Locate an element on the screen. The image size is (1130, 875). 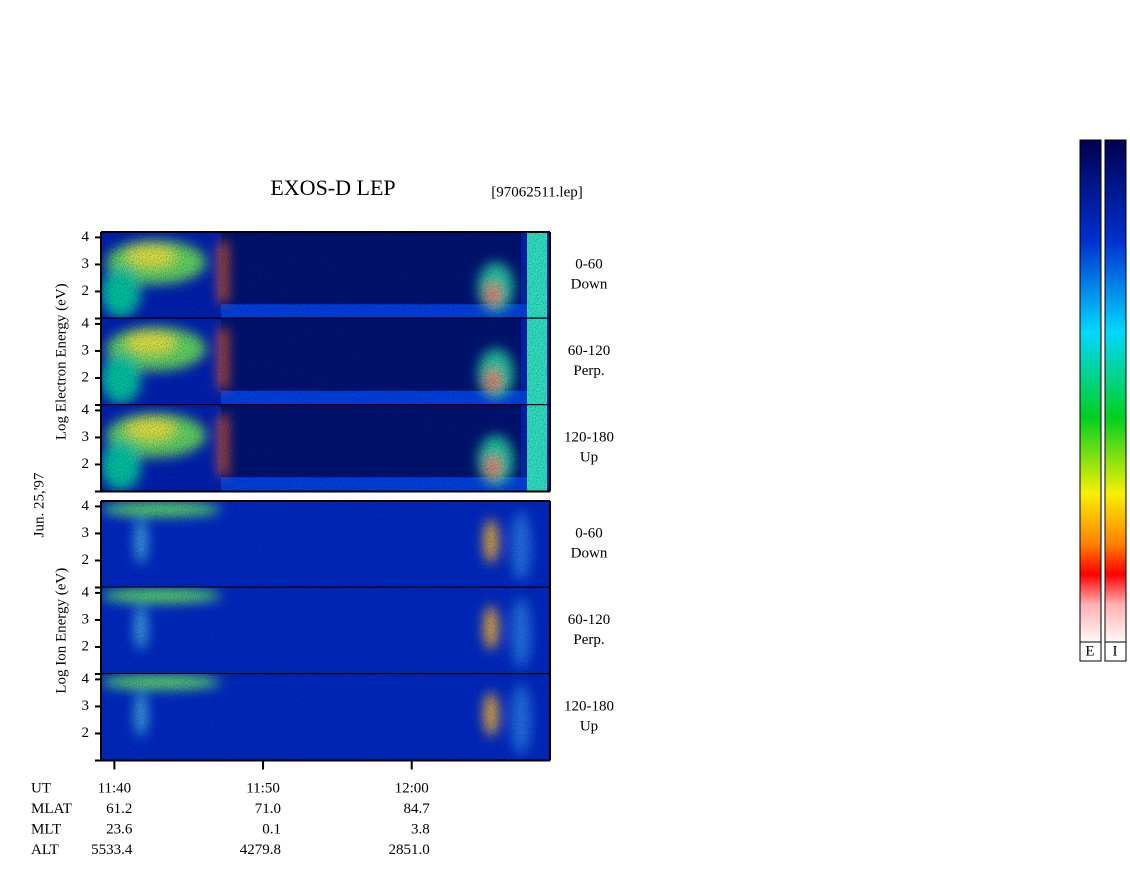
colorbar-label: E is located at coordinates (1089, 651).